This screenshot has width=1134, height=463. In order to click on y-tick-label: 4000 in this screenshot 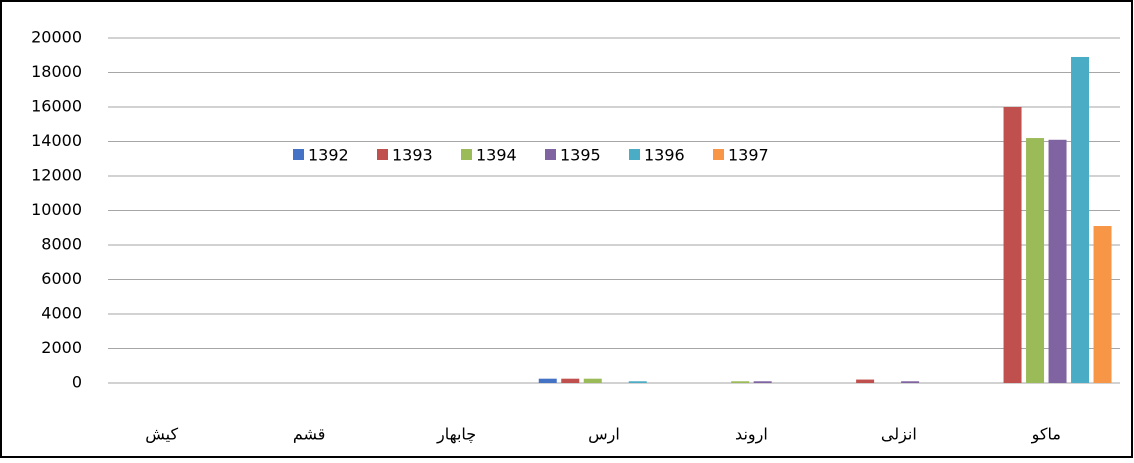, I will do `click(61, 313)`.